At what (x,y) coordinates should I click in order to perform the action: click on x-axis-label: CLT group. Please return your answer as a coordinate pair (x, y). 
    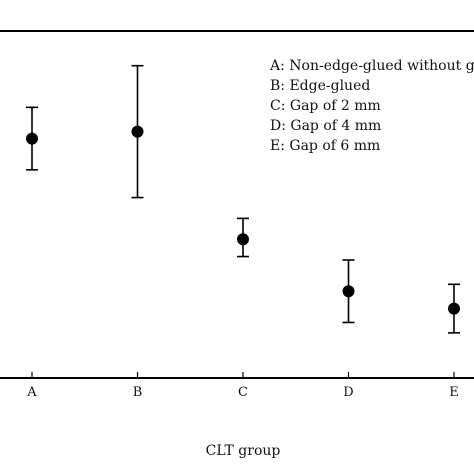
    Looking at the image, I should click on (243, 451).